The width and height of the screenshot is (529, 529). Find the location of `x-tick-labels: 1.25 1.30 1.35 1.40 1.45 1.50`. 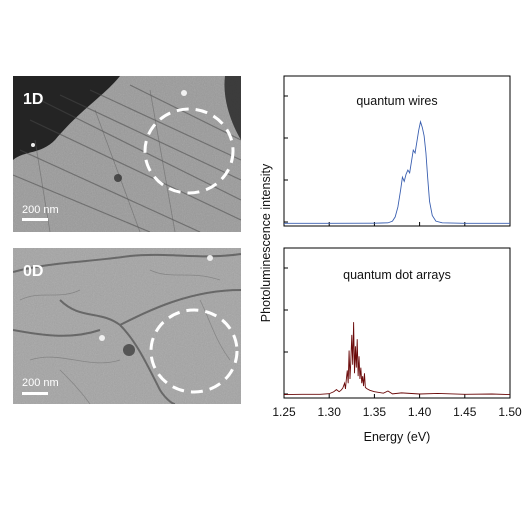

x-tick-labels: 1.25 1.30 1.35 1.40 1.45 1.50 is located at coordinates (397, 412).